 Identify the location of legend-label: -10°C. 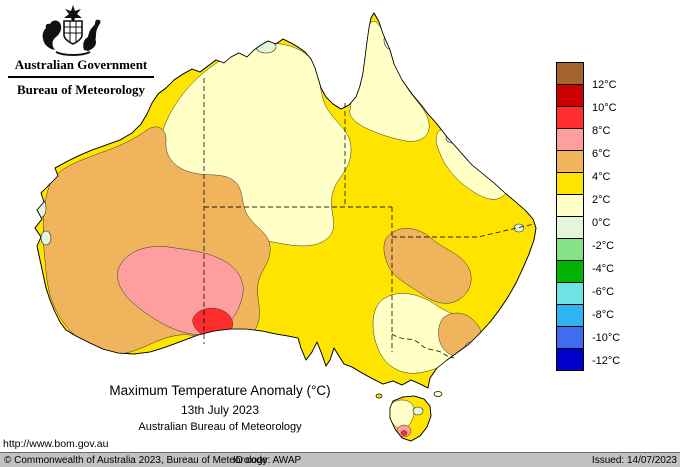
(606, 338).